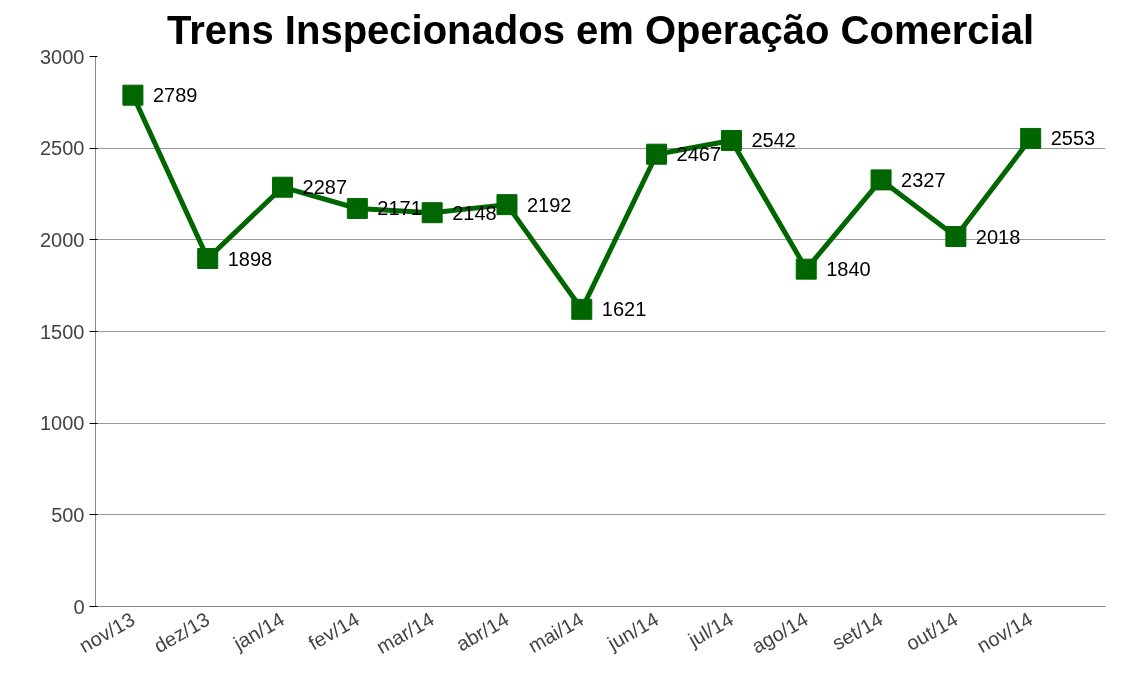  What do you see at coordinates (923, 179) in the screenshot?
I see `data-label: 2327` at bounding box center [923, 179].